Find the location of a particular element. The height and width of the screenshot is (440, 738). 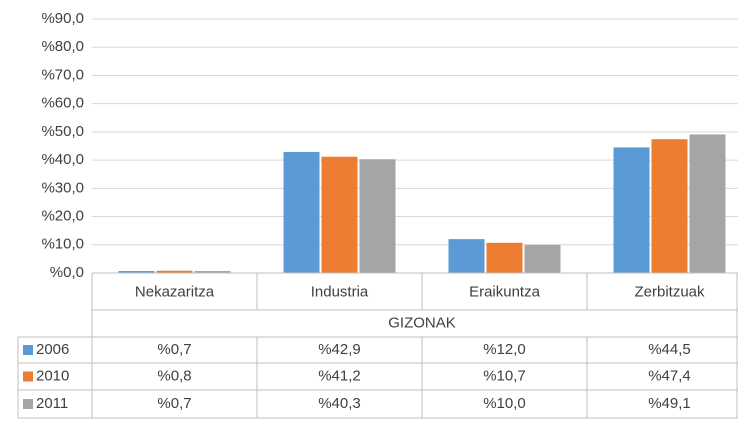

legend-label: 2010 is located at coordinates (52, 375).